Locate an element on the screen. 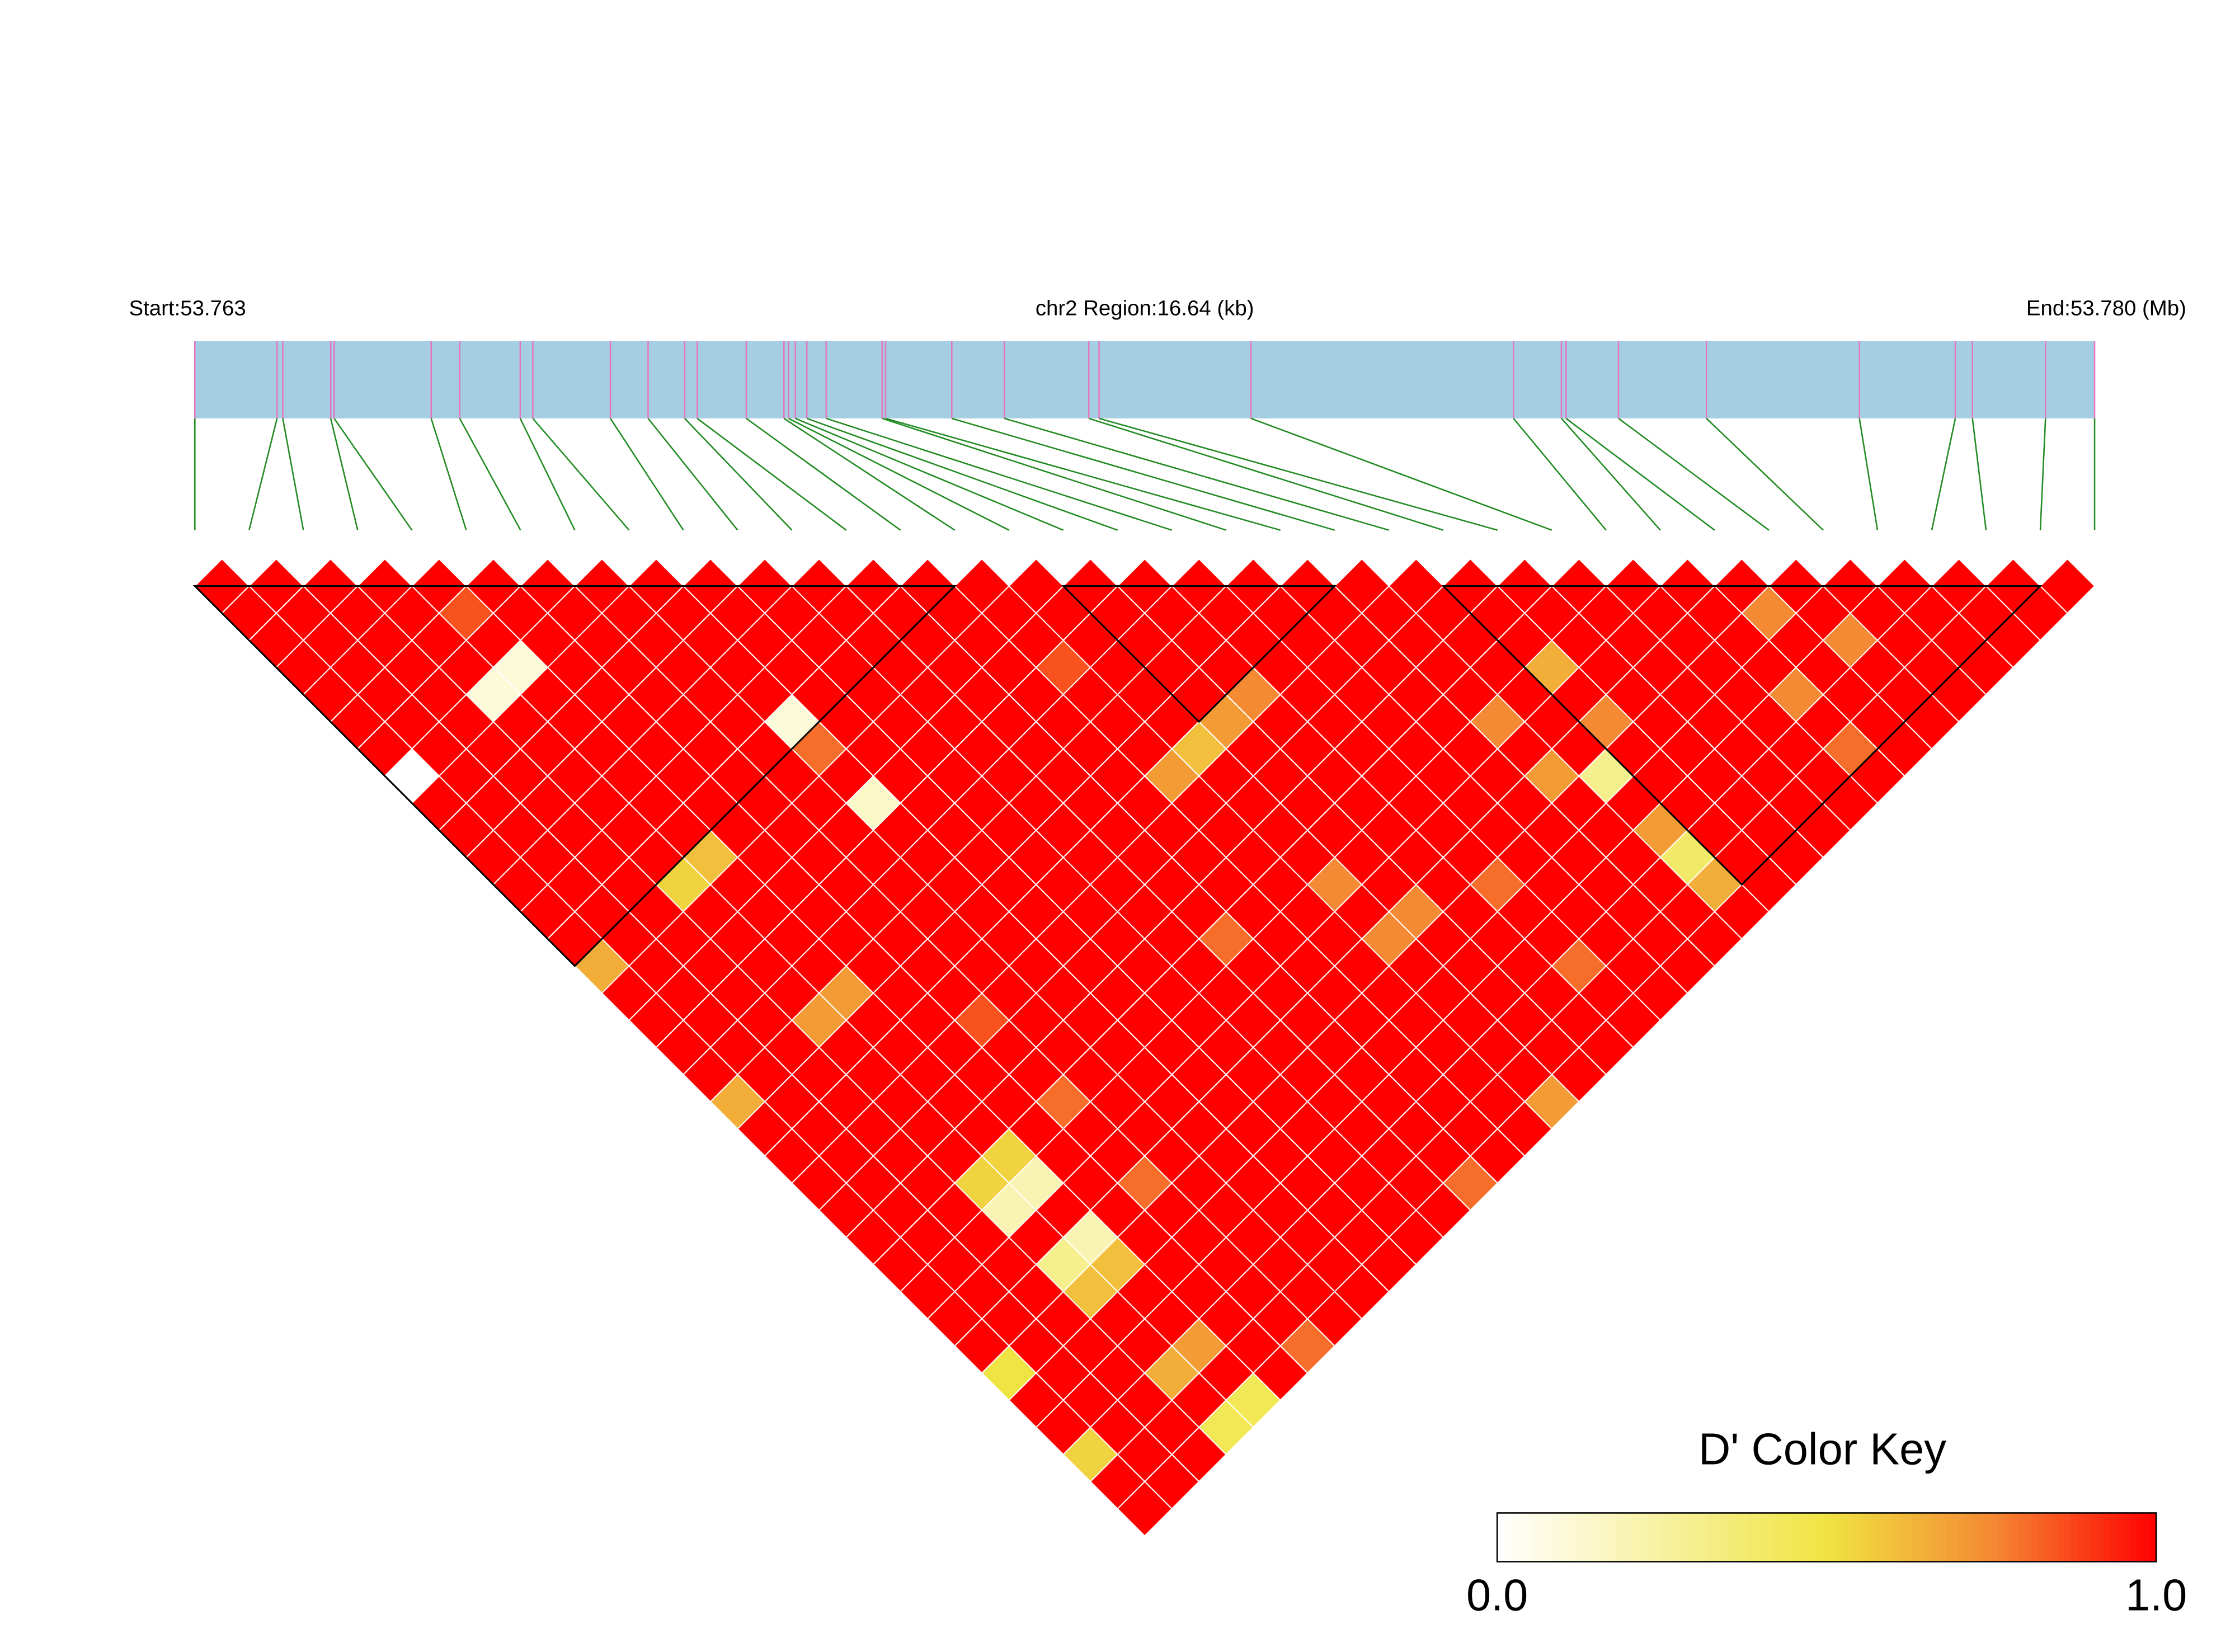  region-bar is located at coordinates (1145, 379).